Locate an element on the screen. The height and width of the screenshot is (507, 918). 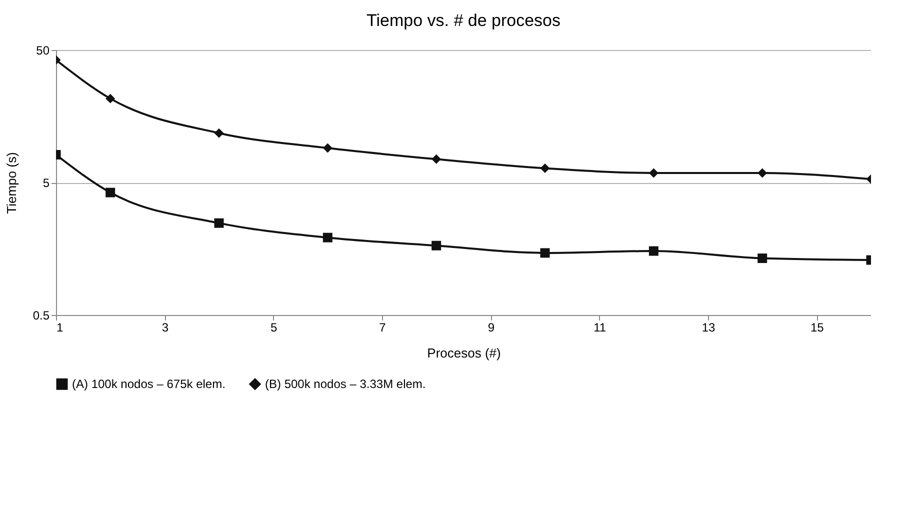
y-tick-label: 50 is located at coordinates (43, 51).